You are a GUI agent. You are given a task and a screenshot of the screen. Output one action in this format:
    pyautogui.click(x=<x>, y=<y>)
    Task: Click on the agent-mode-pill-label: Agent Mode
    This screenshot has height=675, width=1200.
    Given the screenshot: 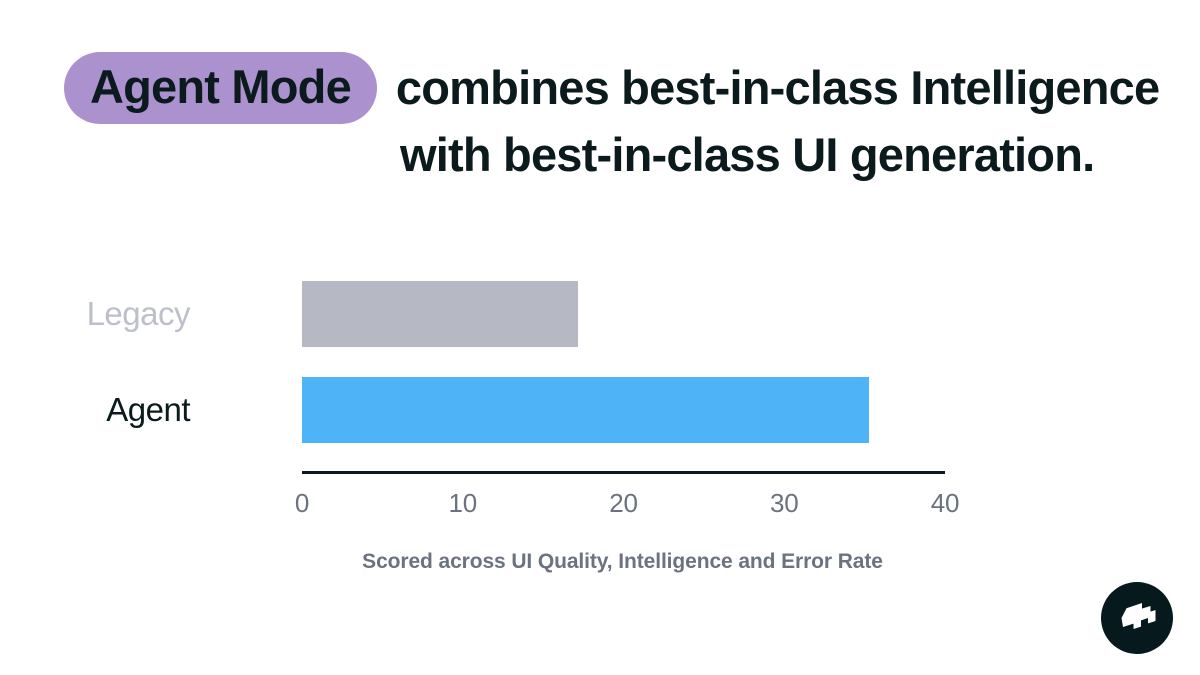 What is the action you would take?
    pyautogui.click(x=221, y=86)
    